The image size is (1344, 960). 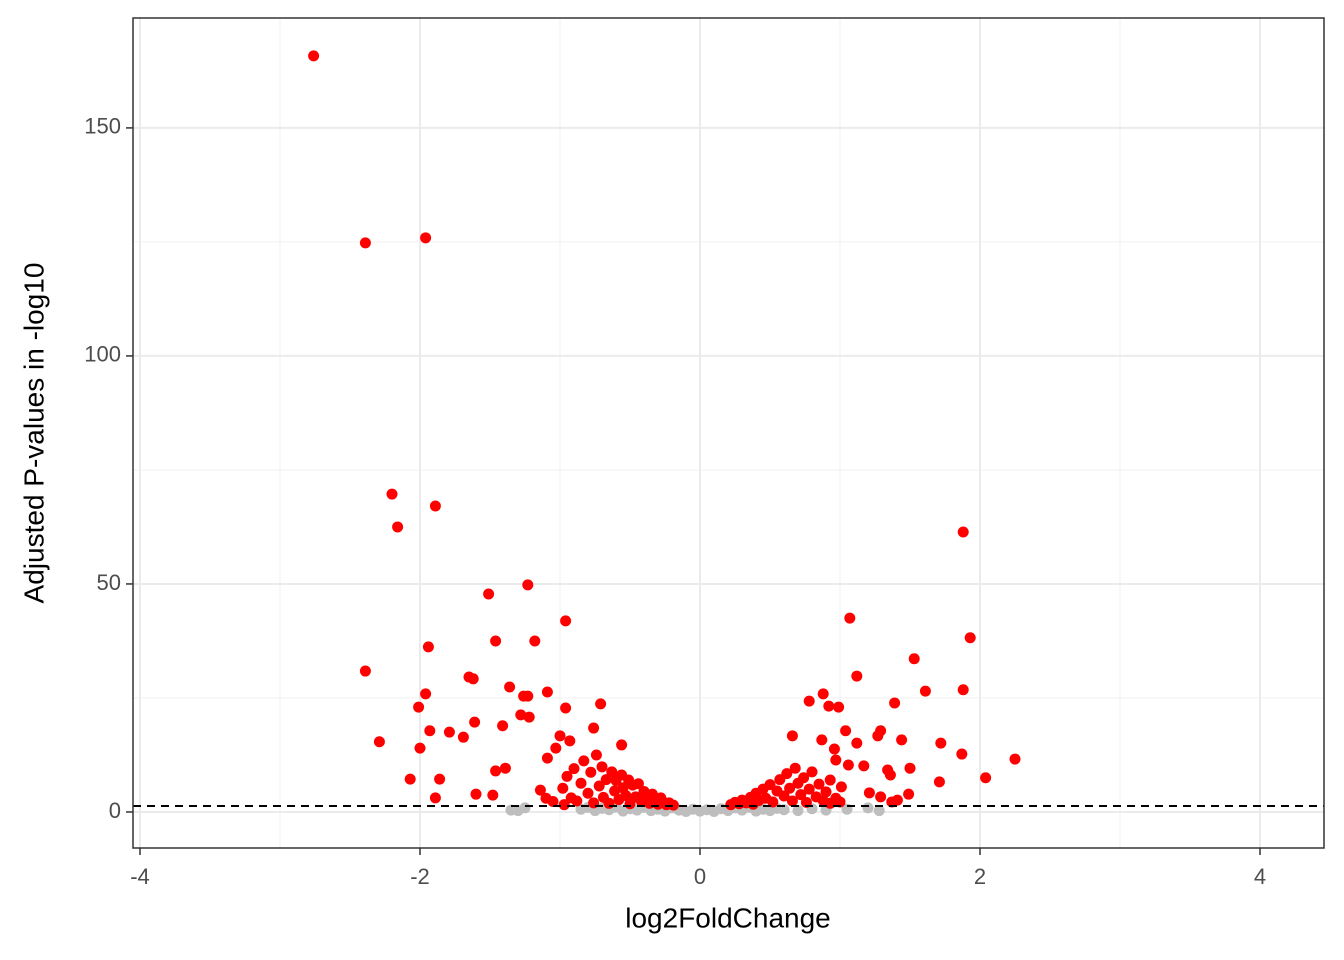 I want to click on x-tick-label: 4, so click(x=1260, y=876).